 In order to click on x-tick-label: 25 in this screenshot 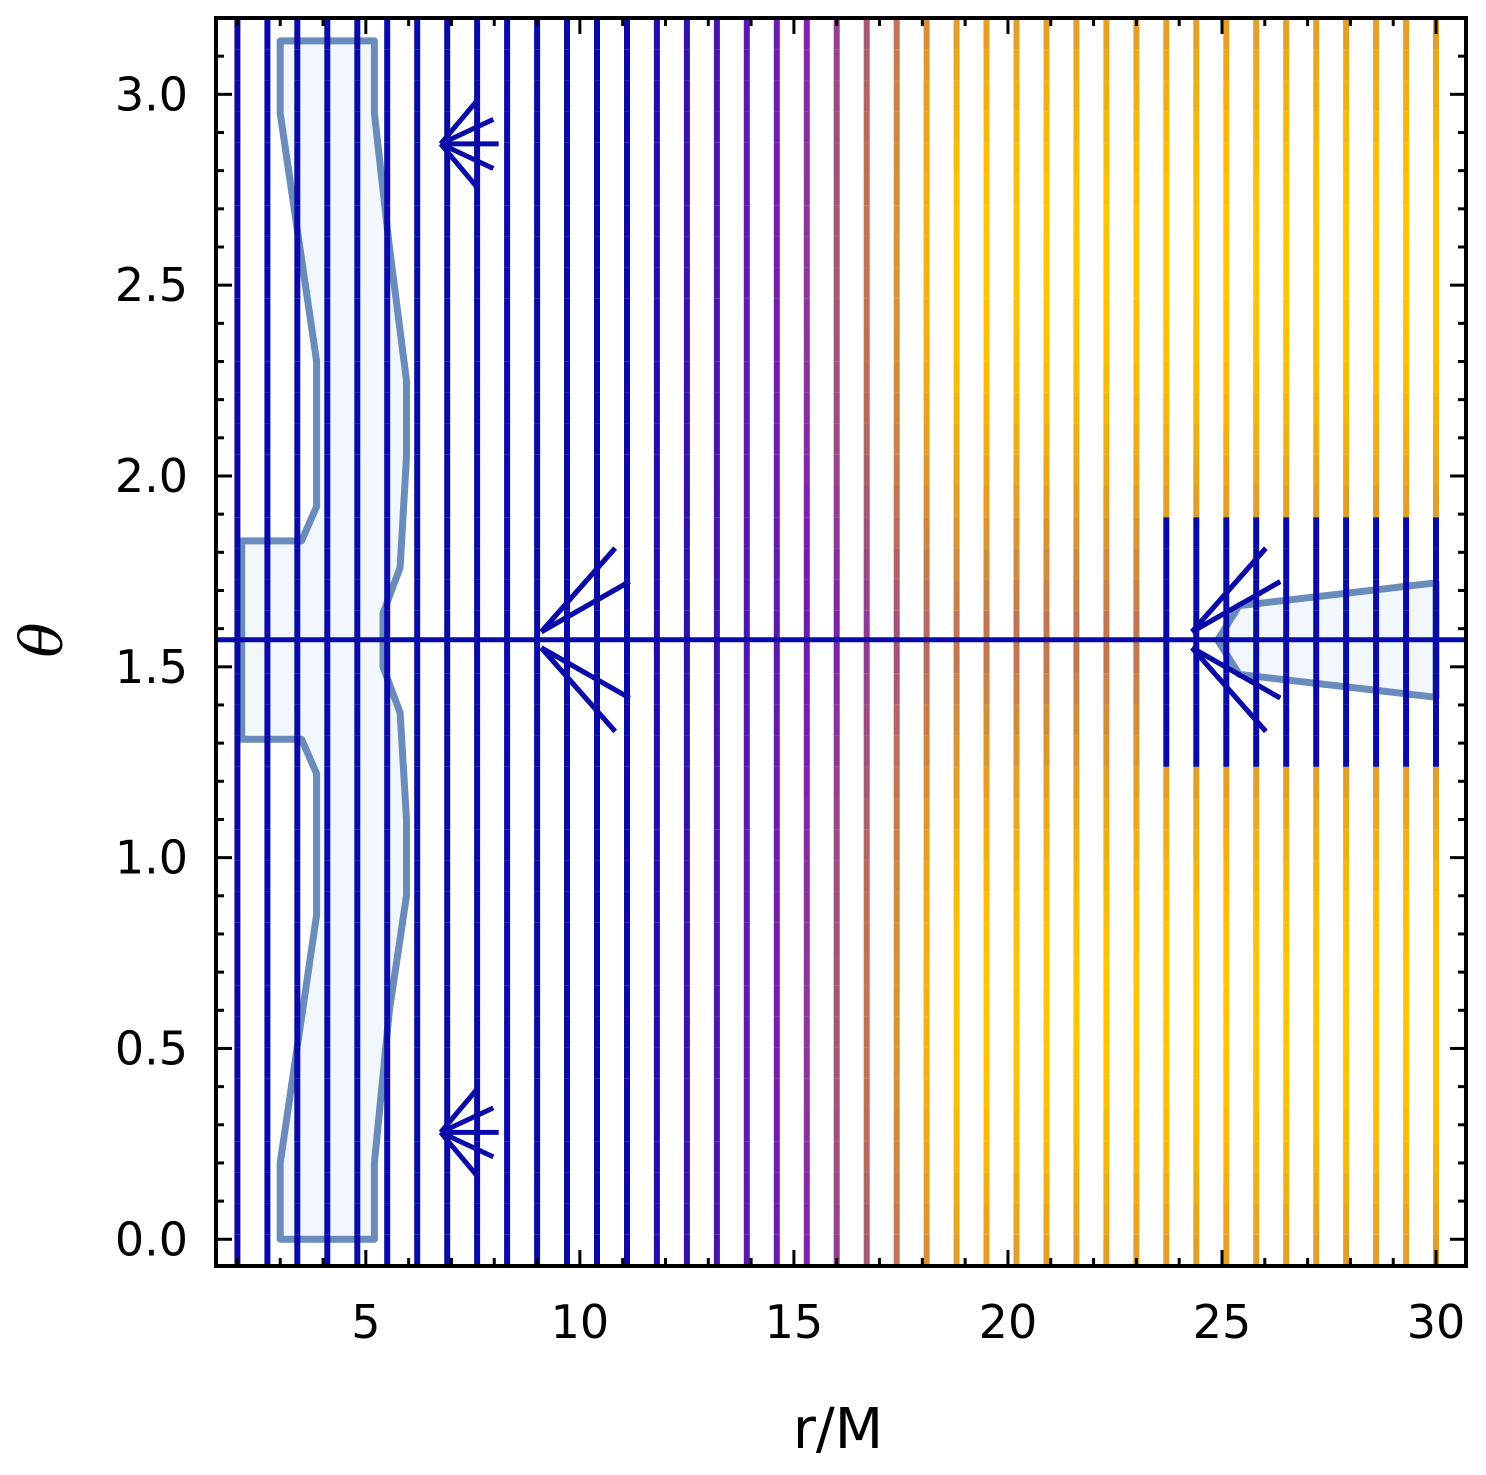, I will do `click(1222, 1322)`.